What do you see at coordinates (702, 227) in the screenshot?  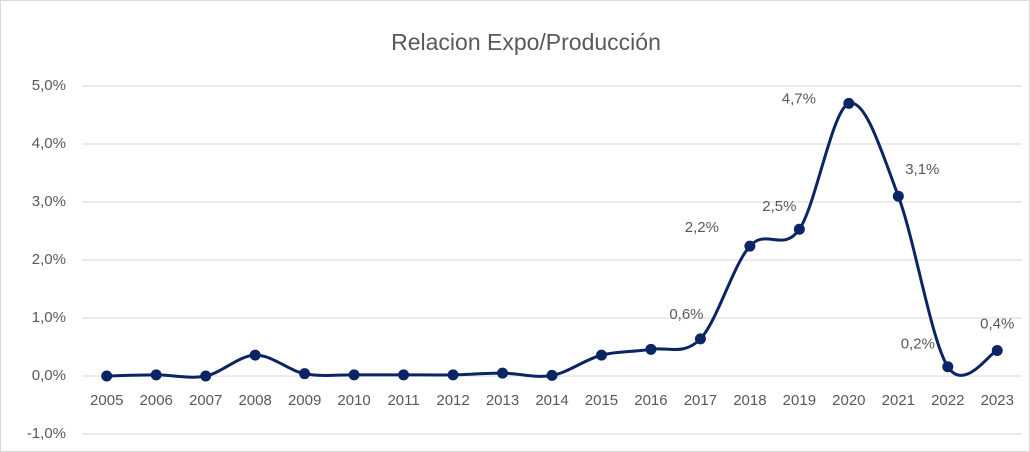 I see `data-label: 2,2%` at bounding box center [702, 227].